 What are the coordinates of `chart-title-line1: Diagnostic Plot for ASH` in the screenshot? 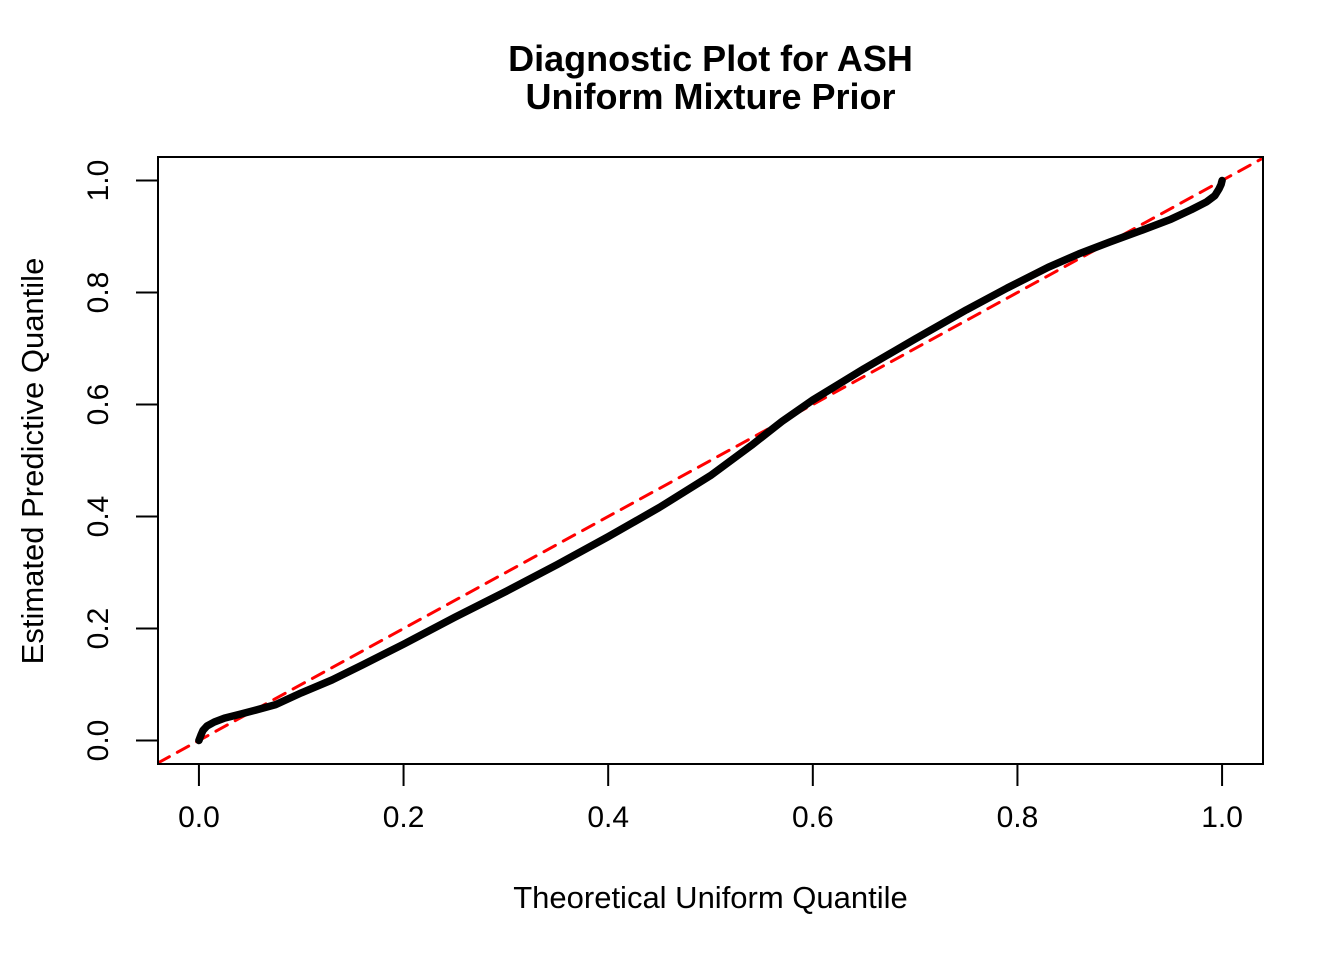 It's located at (710, 58).